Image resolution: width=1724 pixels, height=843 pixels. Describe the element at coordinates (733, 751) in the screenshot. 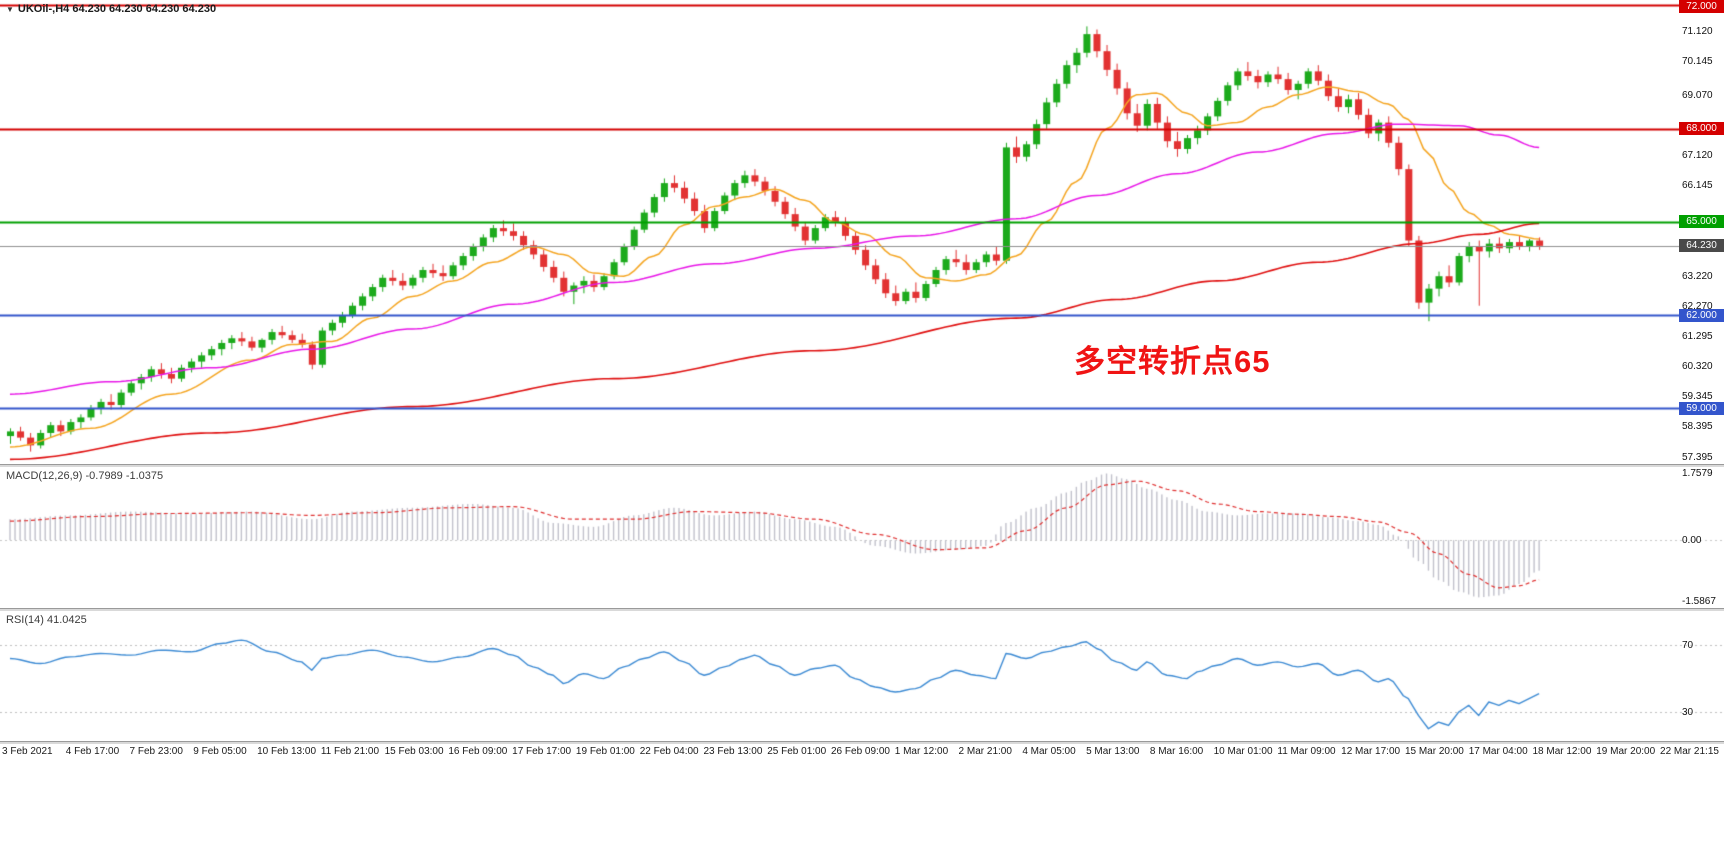

I see `time-axis-label: 23 Feb 13:00` at that location.